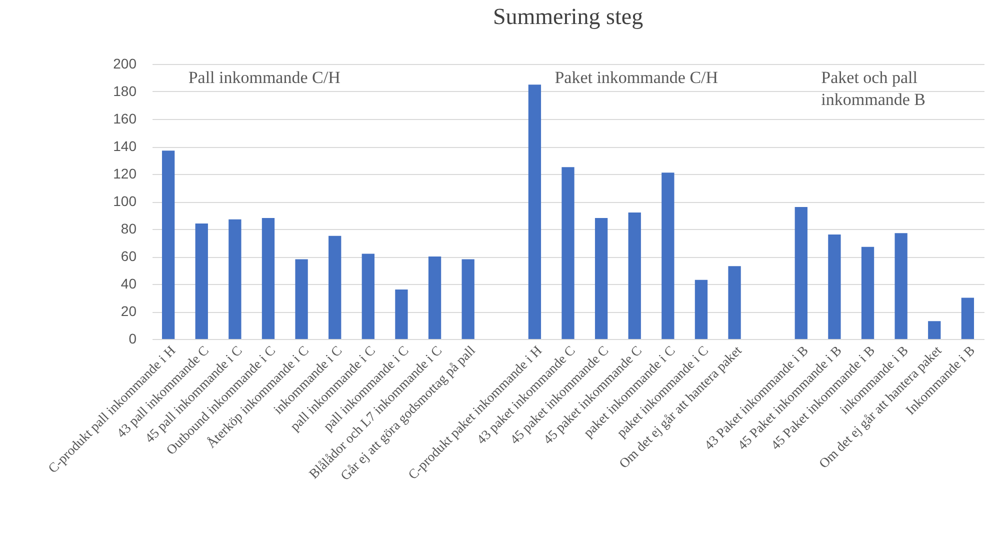 The height and width of the screenshot is (556, 989). I want to click on y-tick-label: 180, so click(125, 91).